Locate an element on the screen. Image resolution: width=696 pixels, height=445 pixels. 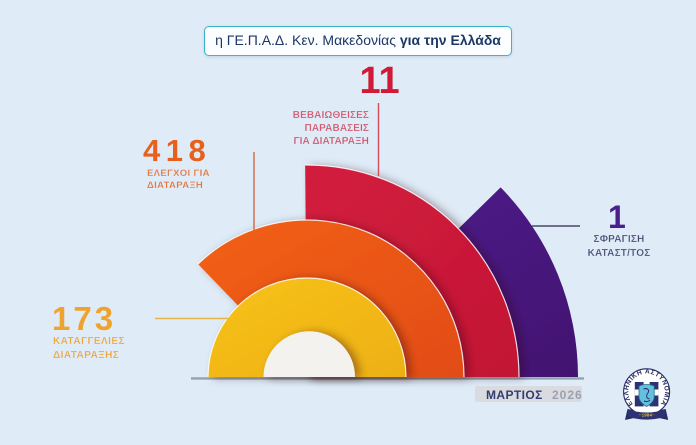
svg-text: ··1984·· is located at coordinates (647, 414).